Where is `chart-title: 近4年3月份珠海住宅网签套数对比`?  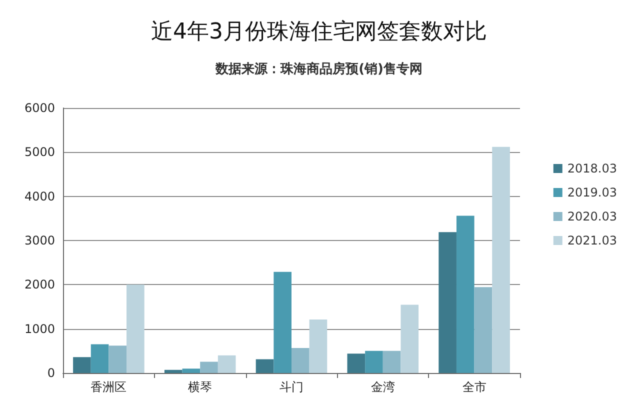 chart-title: 近4年3月份珠海住宅网签套数对比 is located at coordinates (319, 32).